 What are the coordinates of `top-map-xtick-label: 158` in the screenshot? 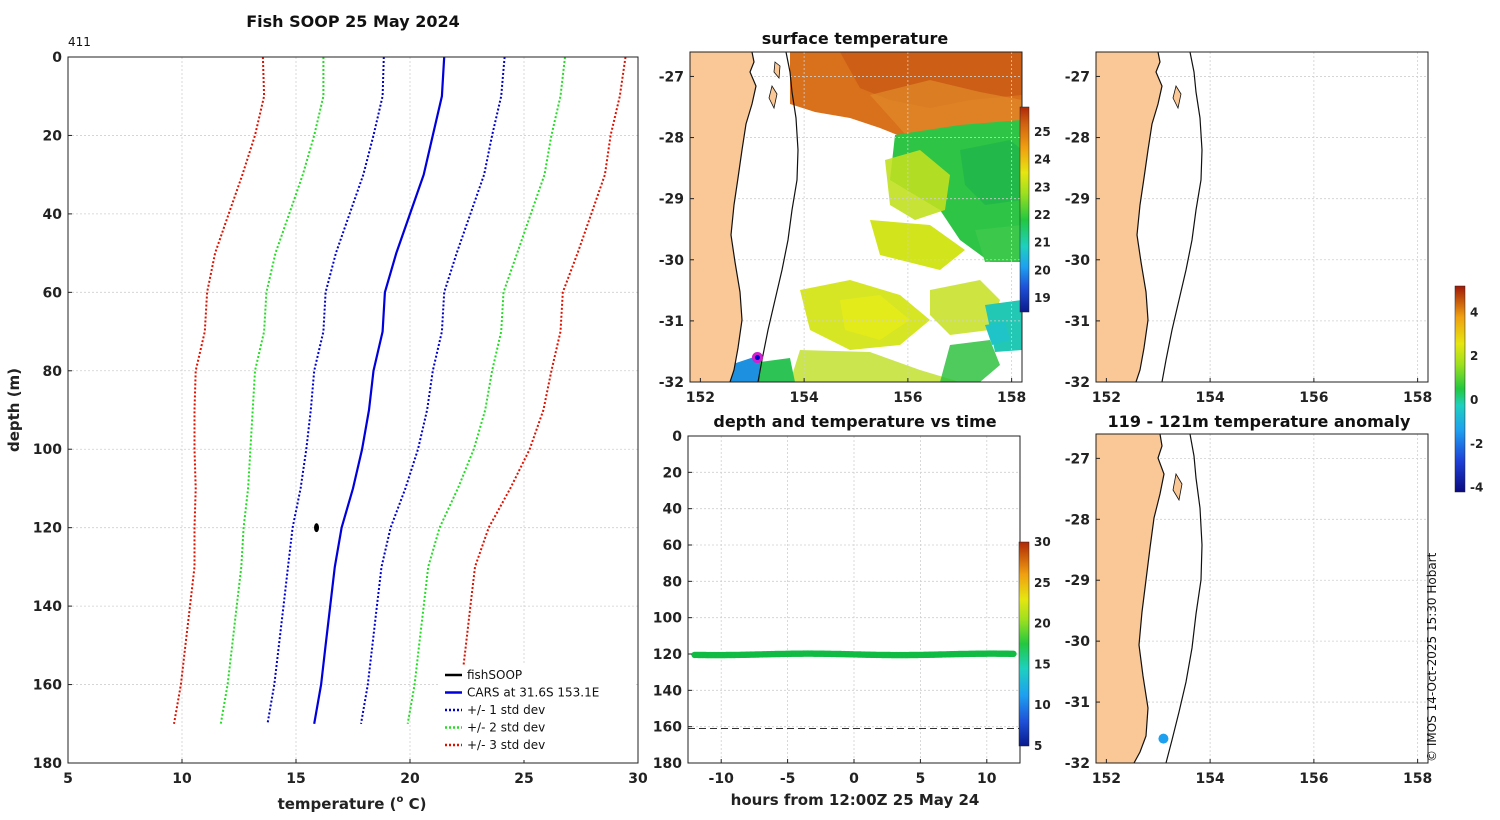 It's located at (1417, 398).